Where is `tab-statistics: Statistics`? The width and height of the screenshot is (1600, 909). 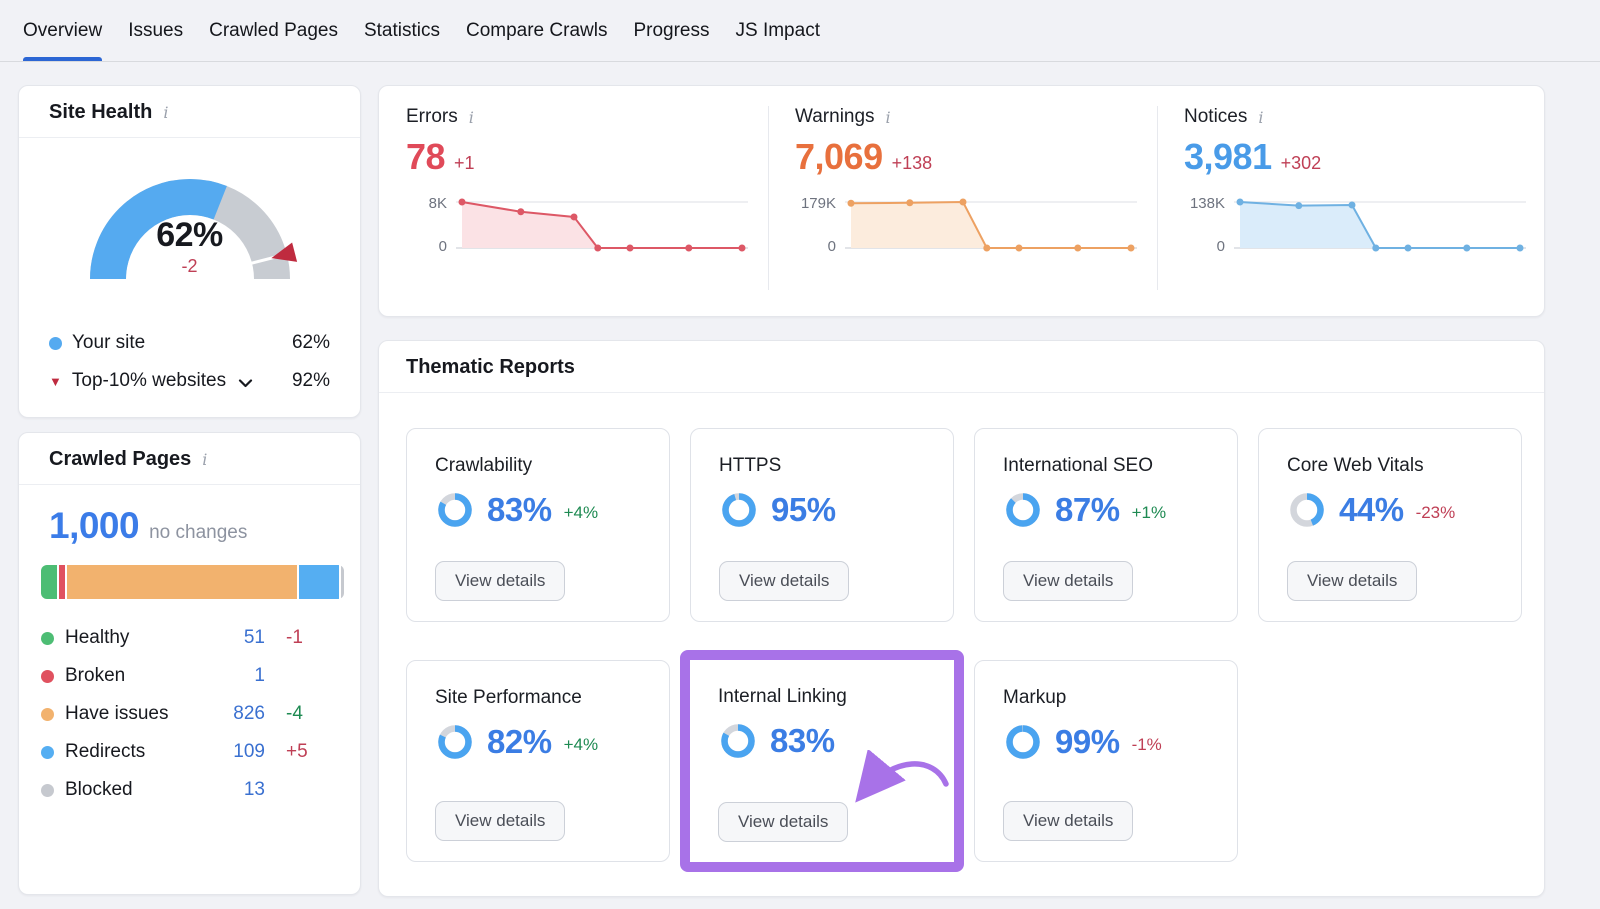 tab-statistics: Statistics is located at coordinates (401, 30).